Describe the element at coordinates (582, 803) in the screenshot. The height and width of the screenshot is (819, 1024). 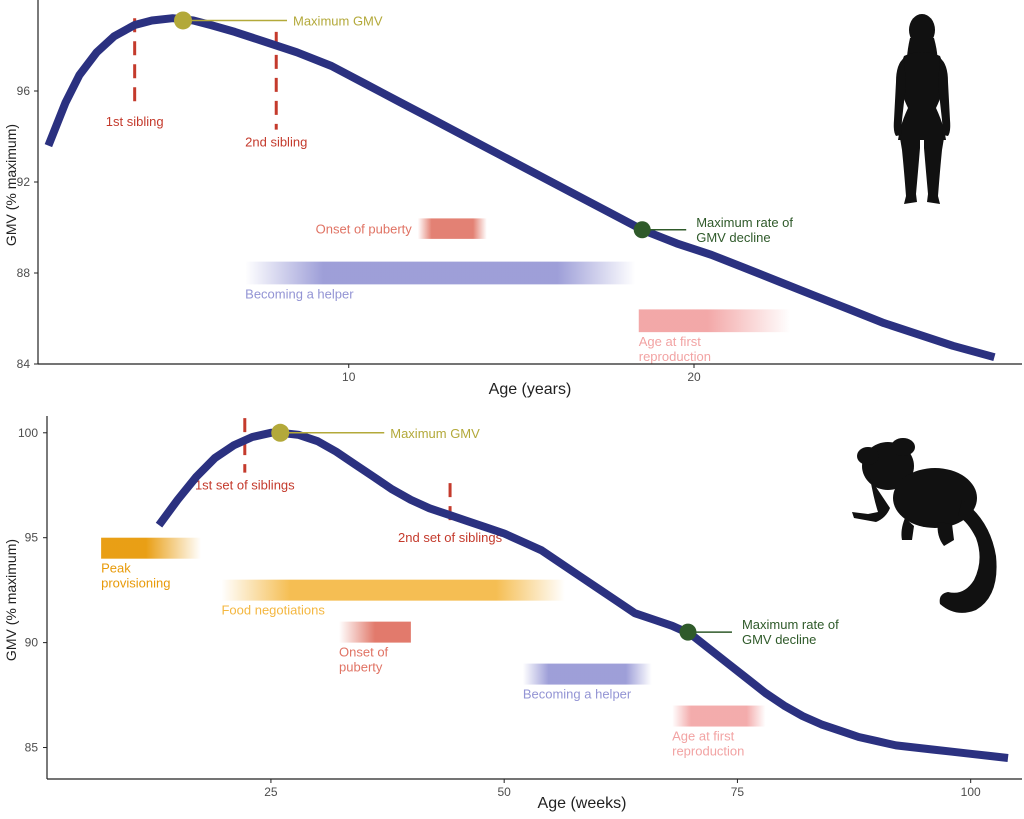
I see `x-axis-title: Age (weeks)` at that location.